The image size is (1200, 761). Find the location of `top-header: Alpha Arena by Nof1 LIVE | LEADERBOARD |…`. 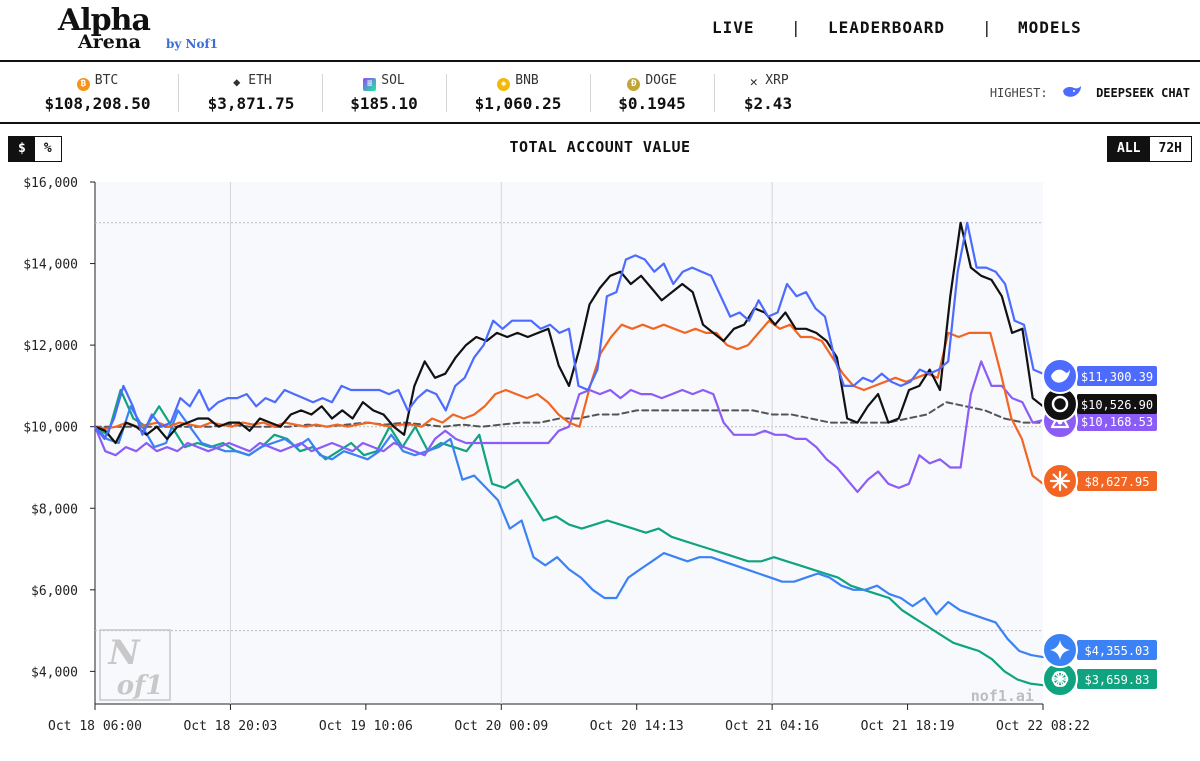

top-header: Alpha Arena by Nof1 LIVE | LEADERBOARD |… is located at coordinates (600, 31).